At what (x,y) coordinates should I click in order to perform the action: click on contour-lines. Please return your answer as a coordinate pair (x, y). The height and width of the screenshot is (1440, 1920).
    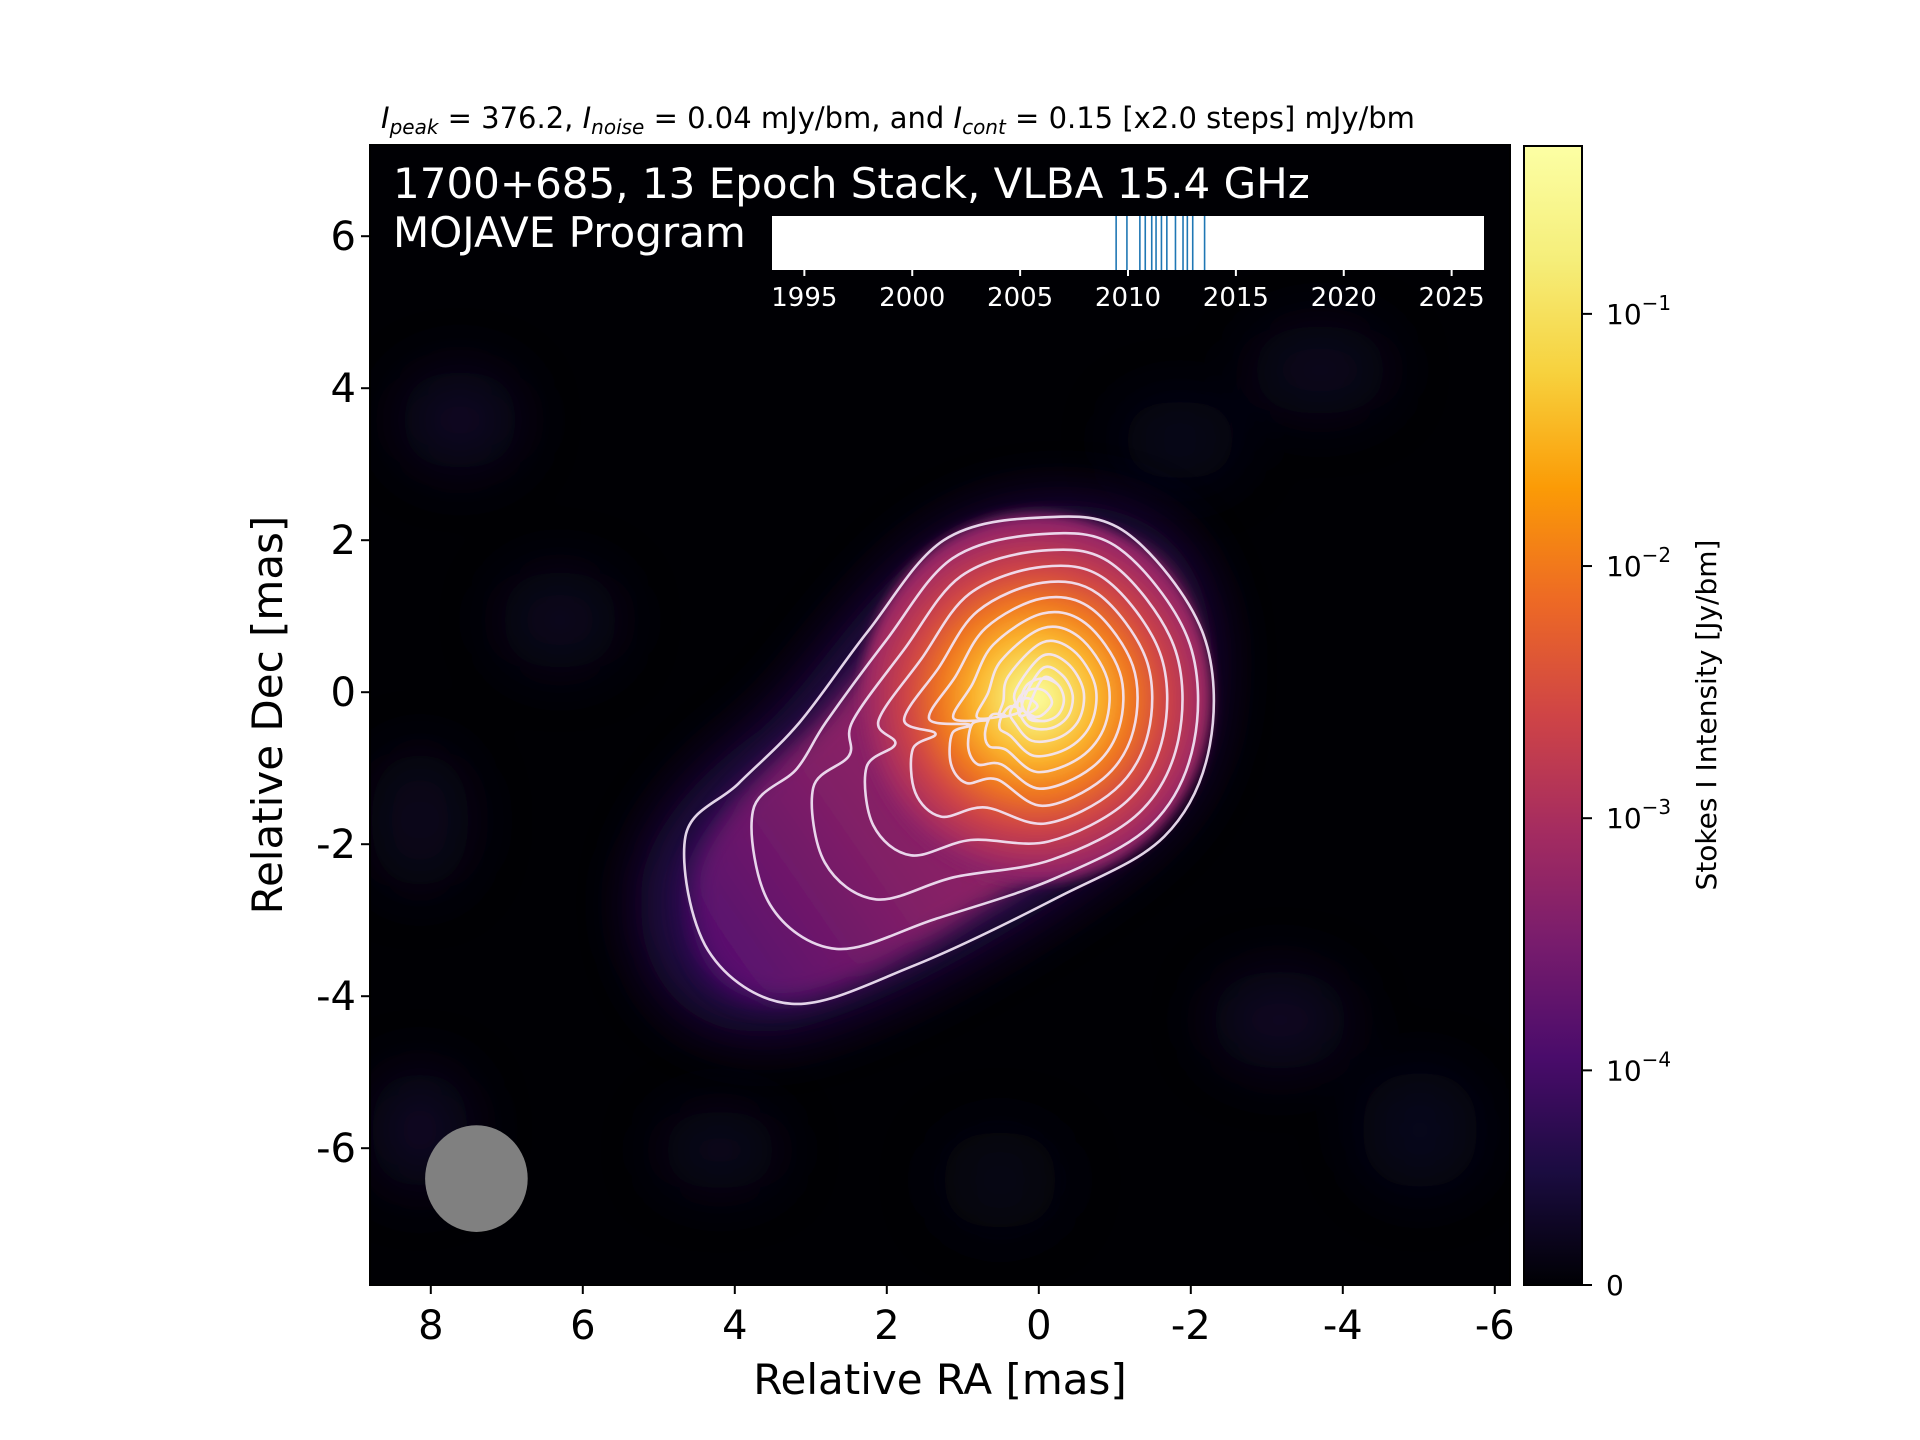
    Looking at the image, I should click on (949, 760).